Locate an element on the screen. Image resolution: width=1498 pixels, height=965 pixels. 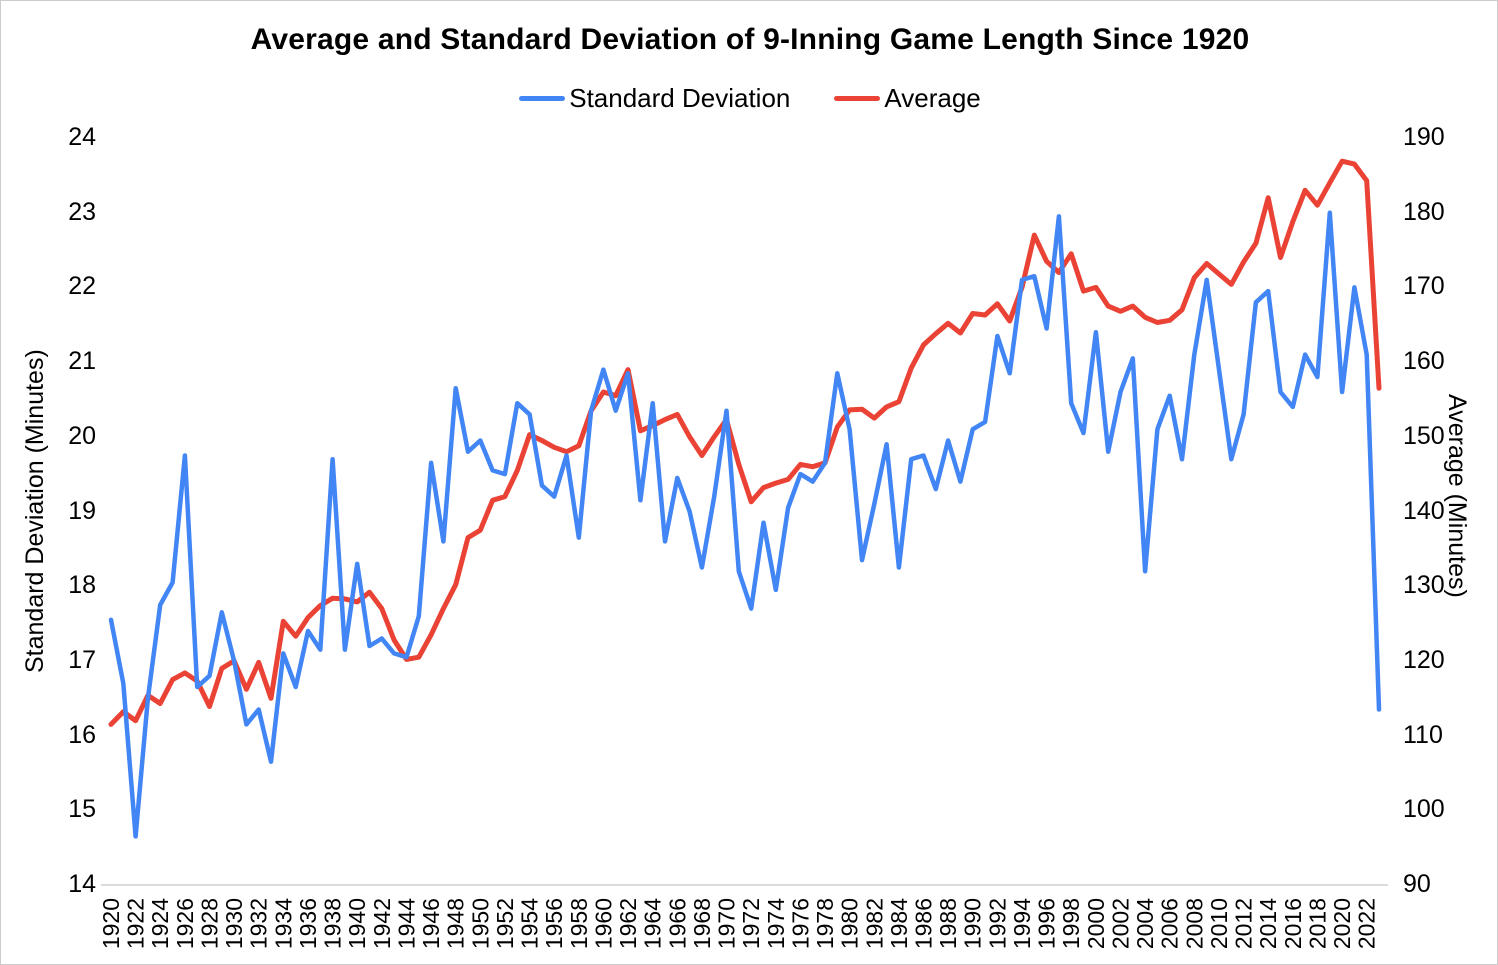
right-y-tick-label: 170 is located at coordinates (1424, 286).